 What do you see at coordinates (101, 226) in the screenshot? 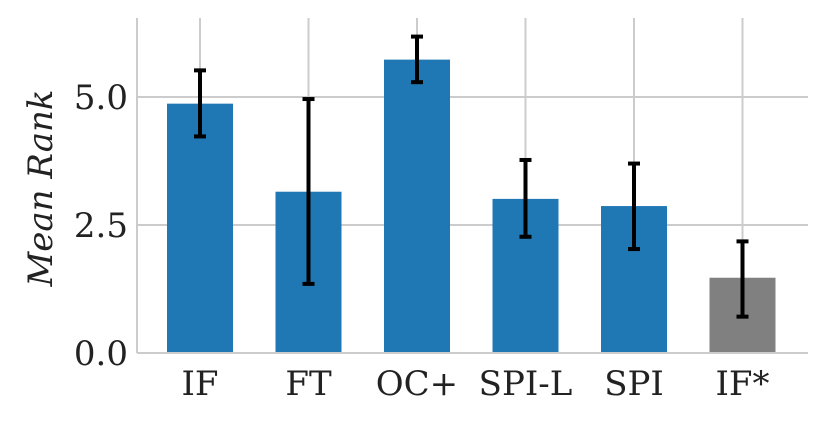
I see `y-tick-label: 2.5` at bounding box center [101, 226].